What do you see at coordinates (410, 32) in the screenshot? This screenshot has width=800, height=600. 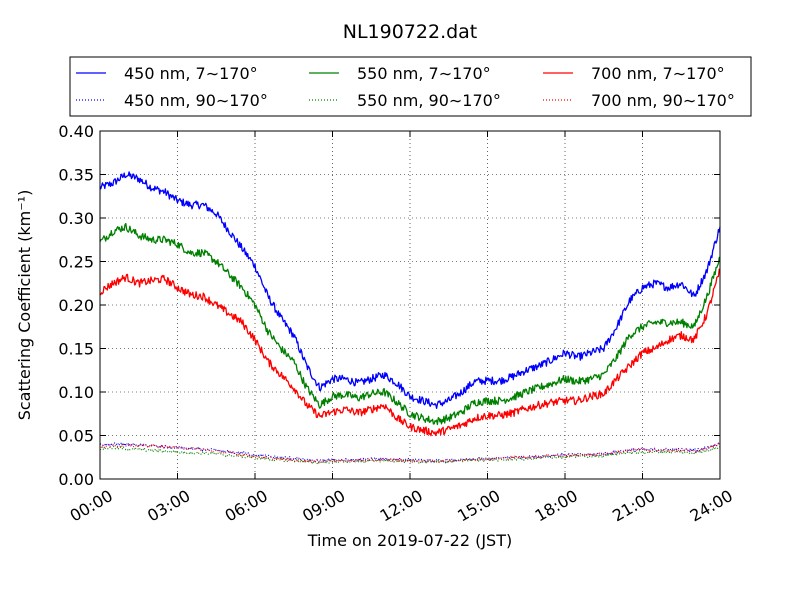 I see `chart-title: NL190722.dat` at bounding box center [410, 32].